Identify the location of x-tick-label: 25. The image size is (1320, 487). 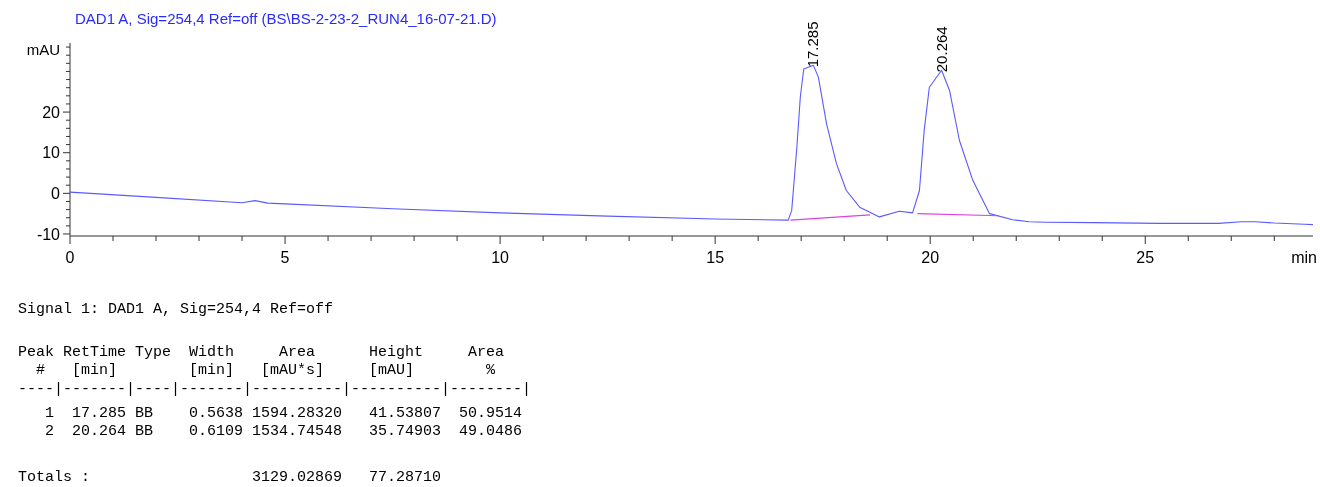
(1145, 257).